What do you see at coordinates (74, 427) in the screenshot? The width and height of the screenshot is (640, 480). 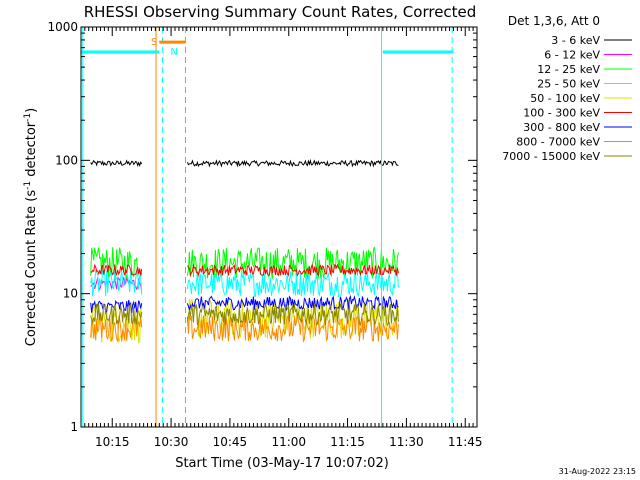 I see `y-tick-label-1: 1` at bounding box center [74, 427].